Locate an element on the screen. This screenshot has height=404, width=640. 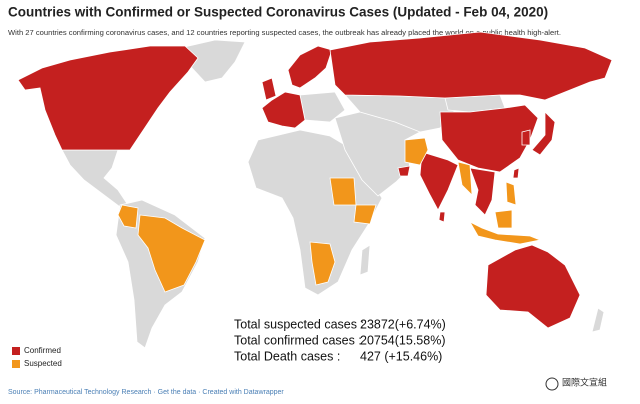
legend-label: Suspected is located at coordinates (43, 363).